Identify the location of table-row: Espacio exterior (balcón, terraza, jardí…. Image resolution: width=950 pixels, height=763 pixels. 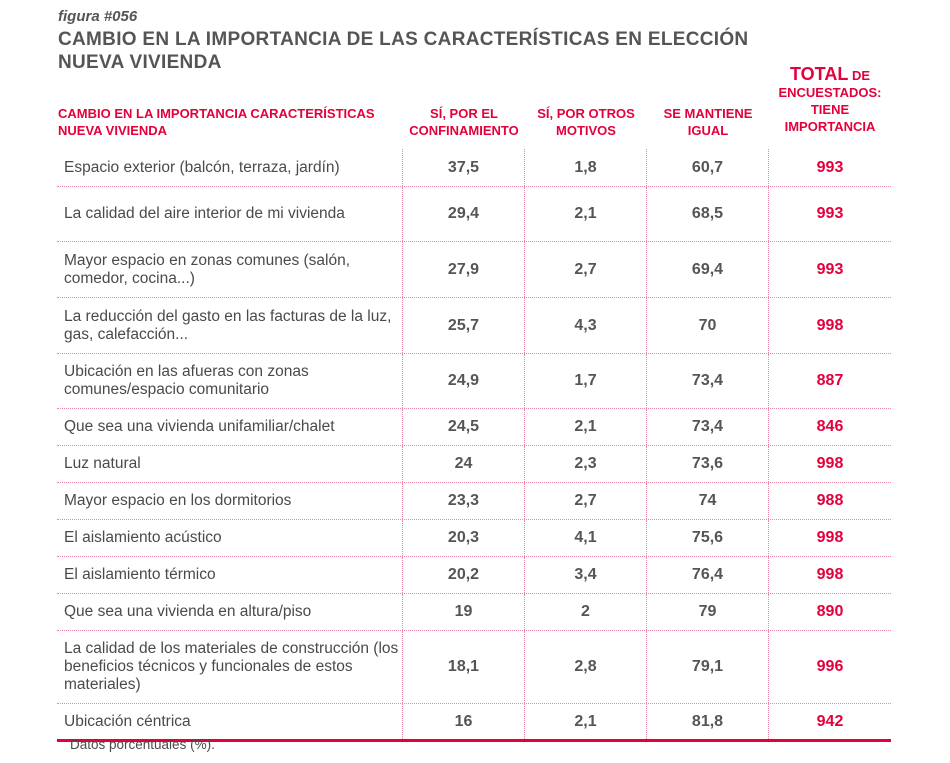
(474, 168).